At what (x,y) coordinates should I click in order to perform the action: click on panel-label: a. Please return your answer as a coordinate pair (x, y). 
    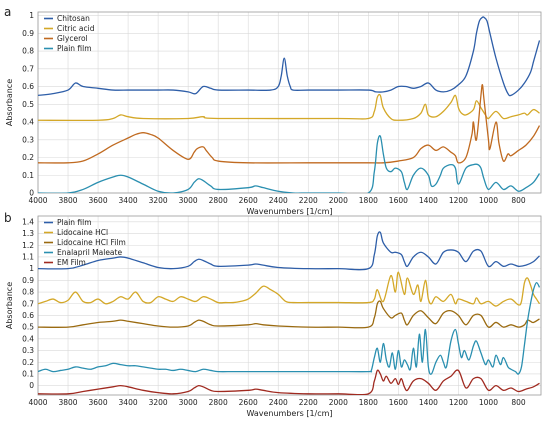
    Looking at the image, I should click on (7, 12).